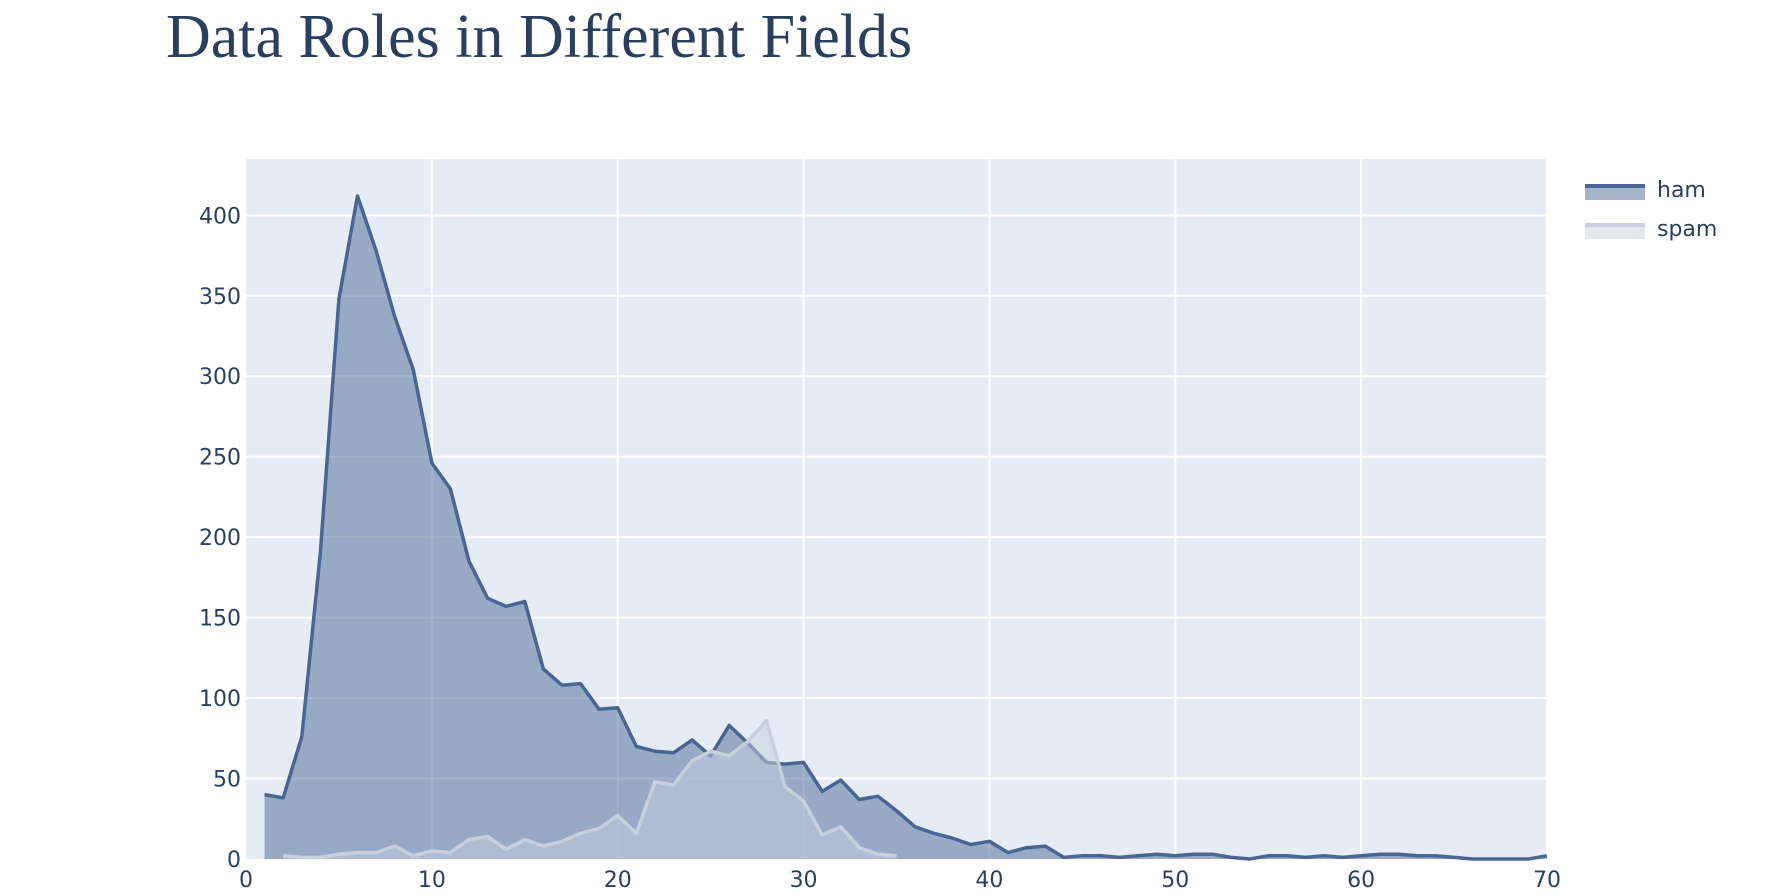 The image size is (1786, 896). What do you see at coordinates (220, 619) in the screenshot?
I see `y-tick-label: 150` at bounding box center [220, 619].